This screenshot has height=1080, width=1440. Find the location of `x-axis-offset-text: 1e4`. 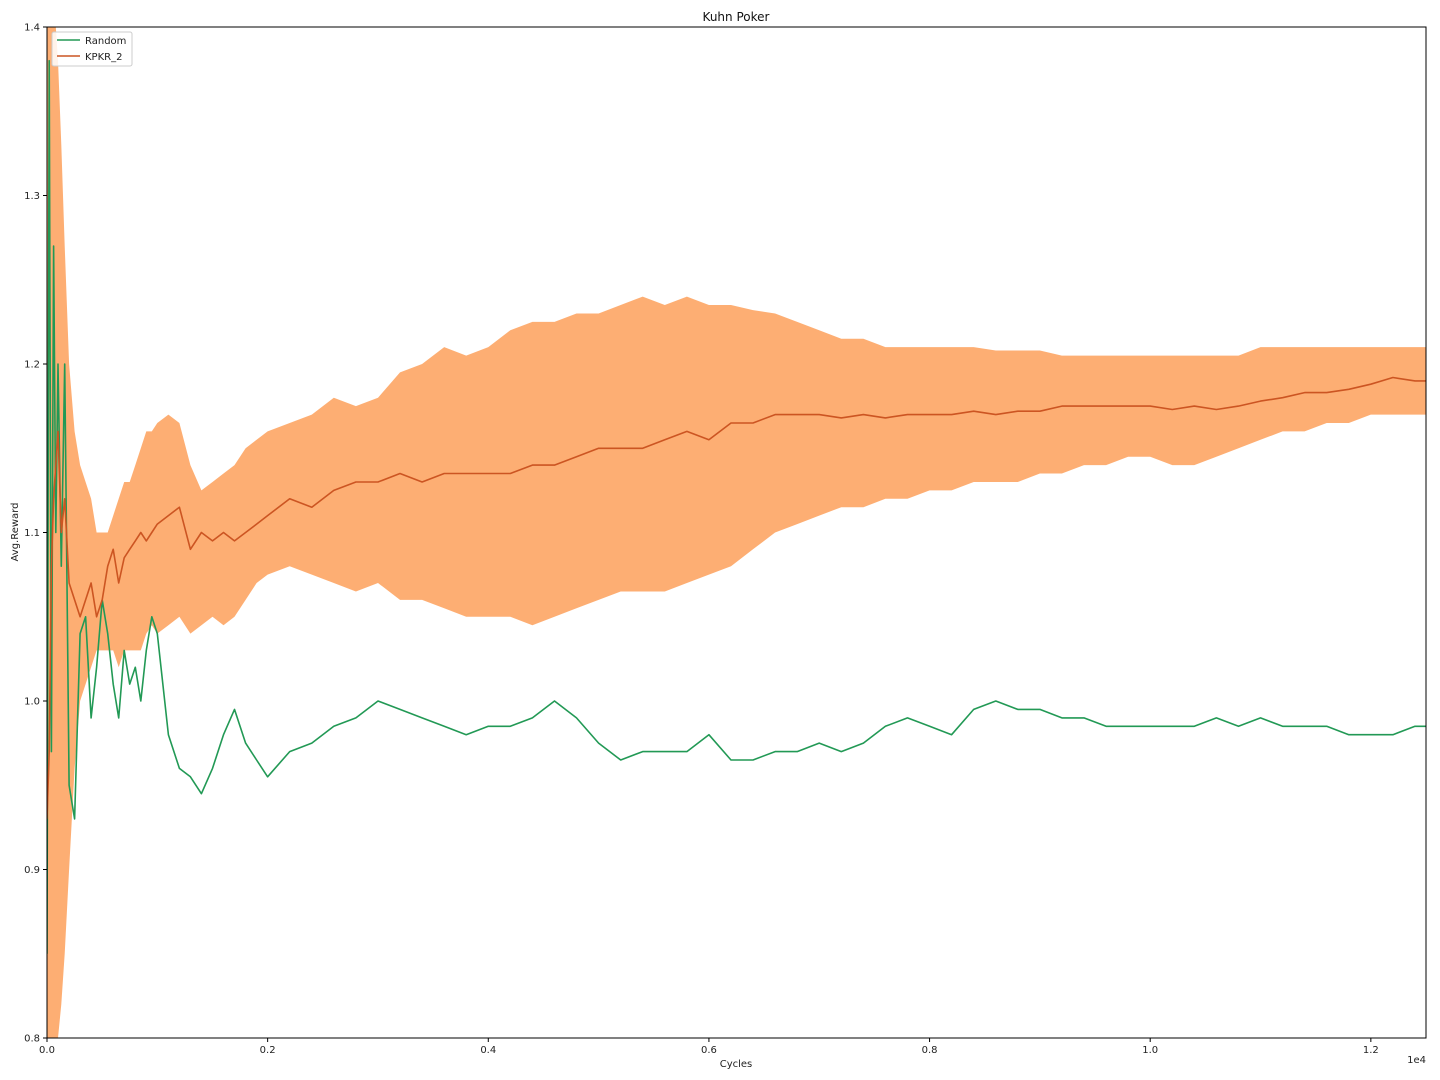

x-axis-offset-text: 1e4 is located at coordinates (1416, 1060).